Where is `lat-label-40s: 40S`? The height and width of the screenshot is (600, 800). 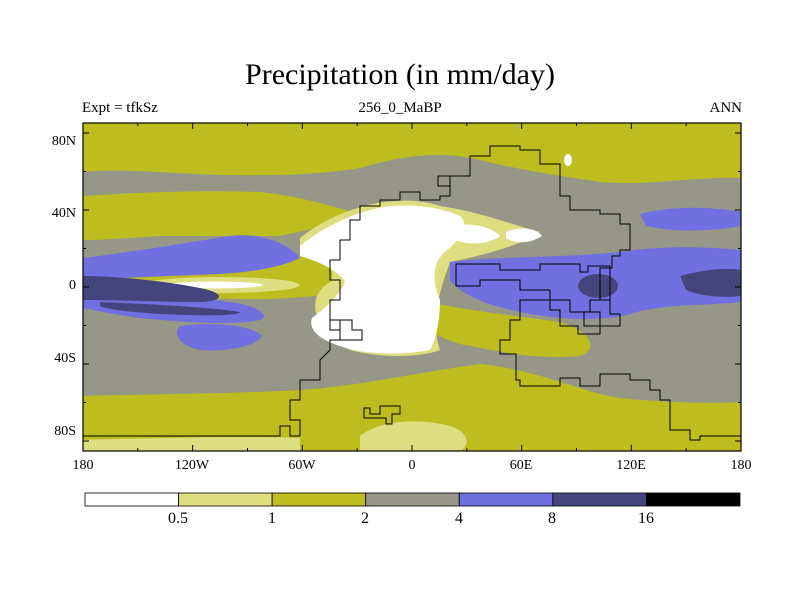
lat-label-40s: 40S is located at coordinates (65, 358).